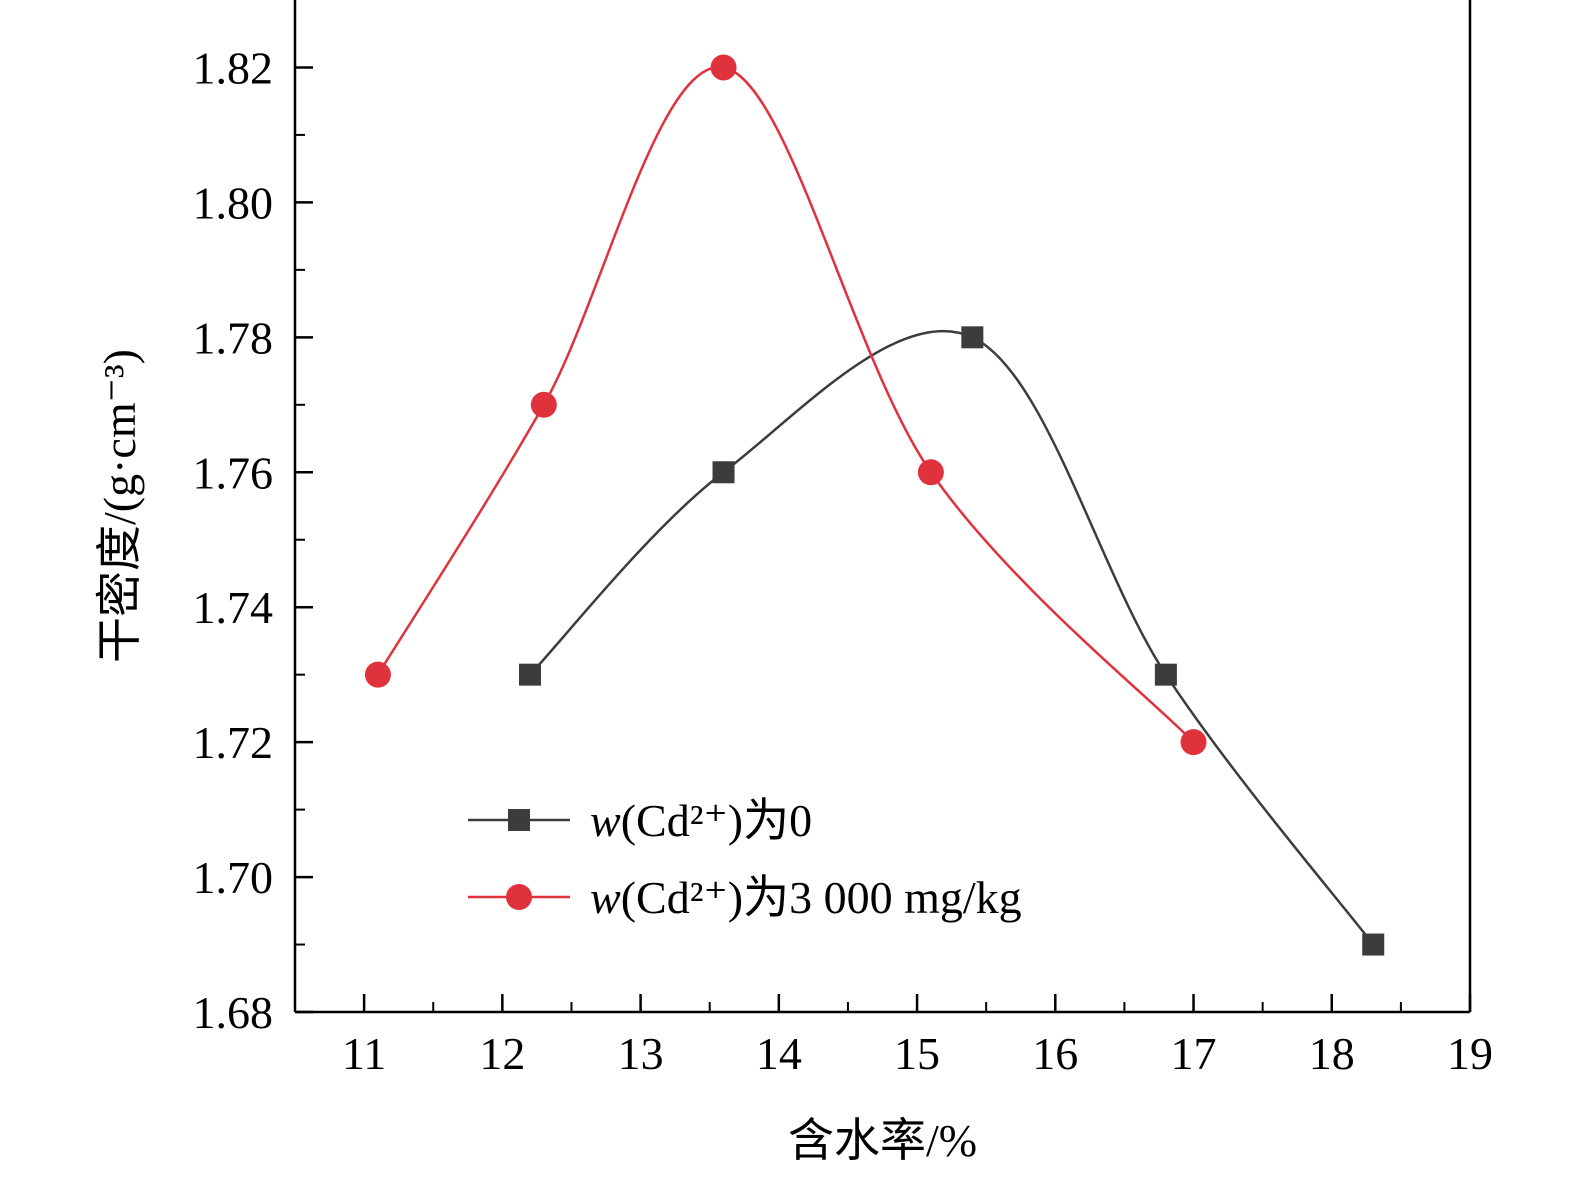 The width and height of the screenshot is (1575, 1177). What do you see at coordinates (233, 202) in the screenshot?
I see `y-tick-label: 1.80` at bounding box center [233, 202].